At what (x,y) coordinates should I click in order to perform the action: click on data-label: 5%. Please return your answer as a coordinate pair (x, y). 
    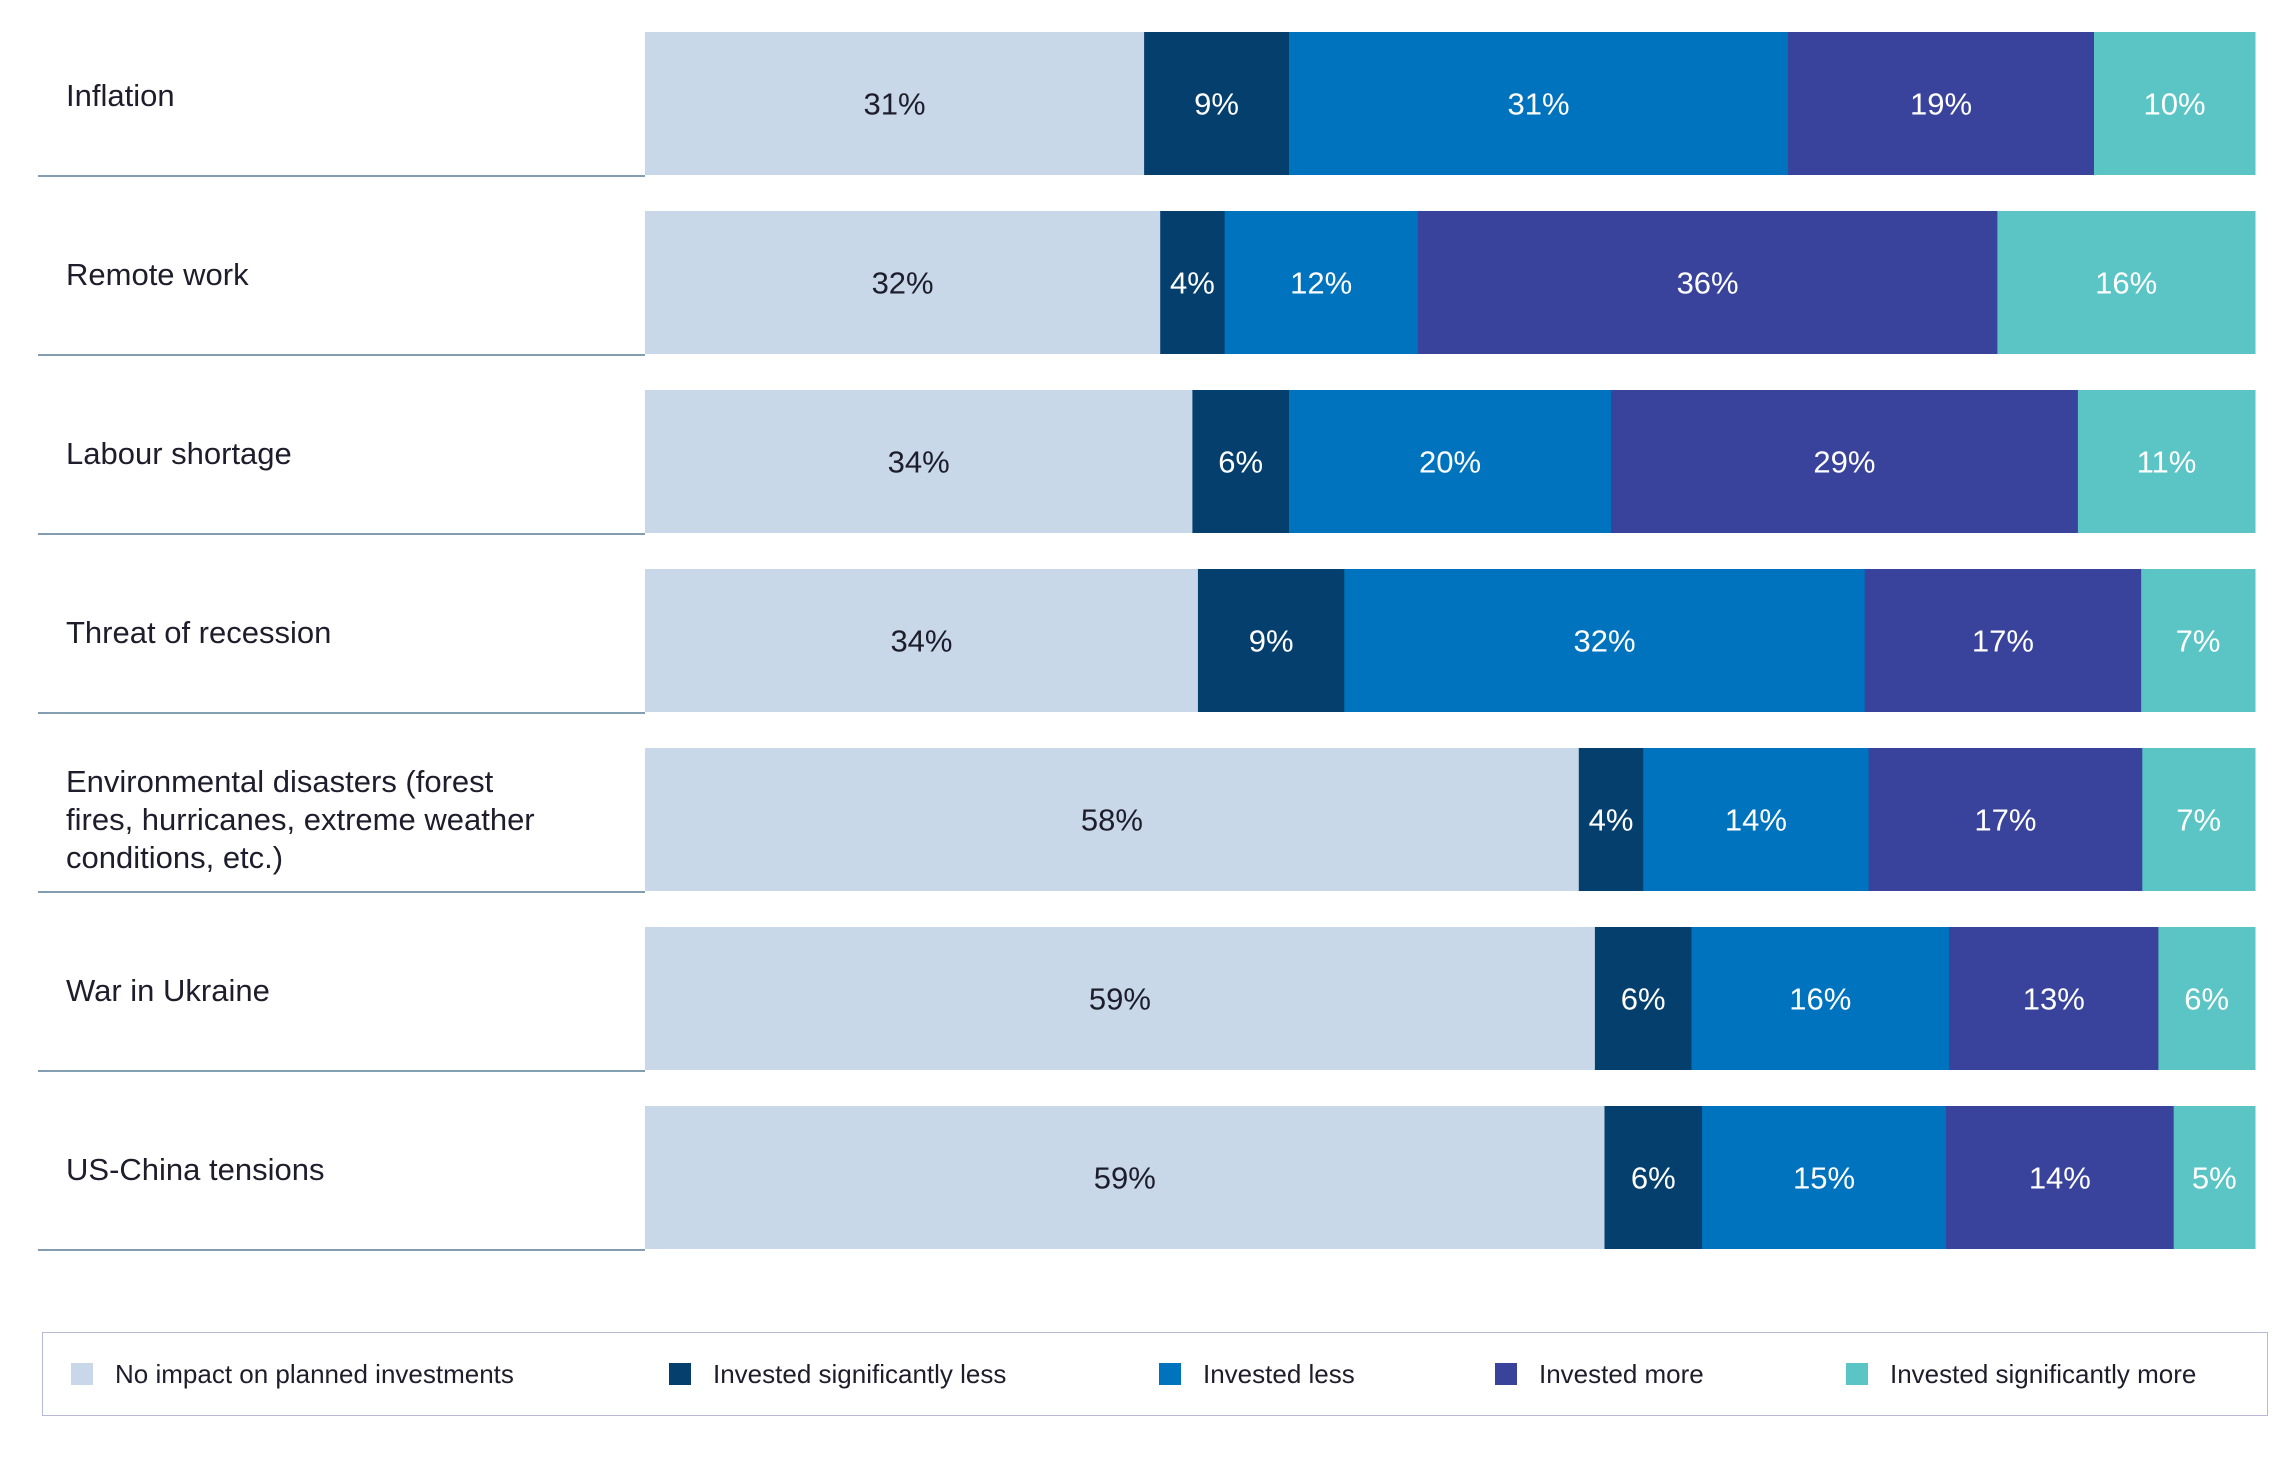
    Looking at the image, I should click on (2214, 1178).